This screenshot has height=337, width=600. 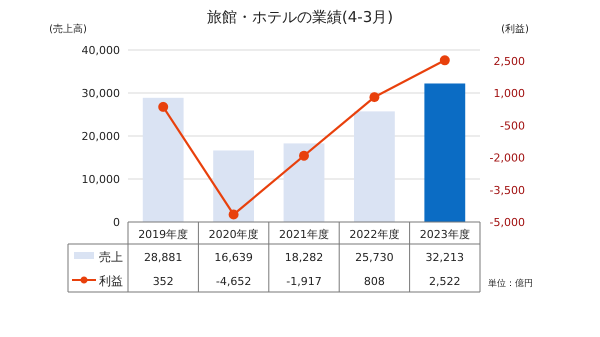 I want to click on y2-tick-label: -3,500, so click(x=507, y=190).